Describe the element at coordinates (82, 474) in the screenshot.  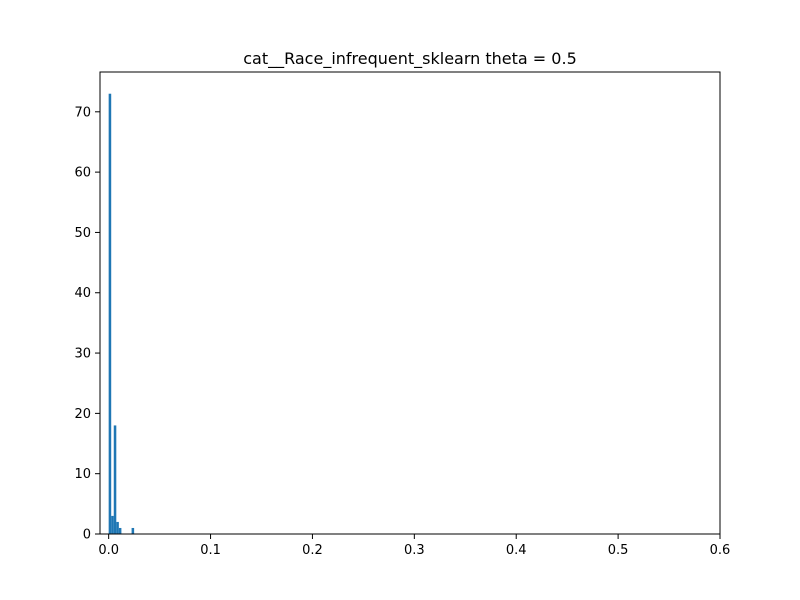
I see `y-tick-label: 10` at that location.